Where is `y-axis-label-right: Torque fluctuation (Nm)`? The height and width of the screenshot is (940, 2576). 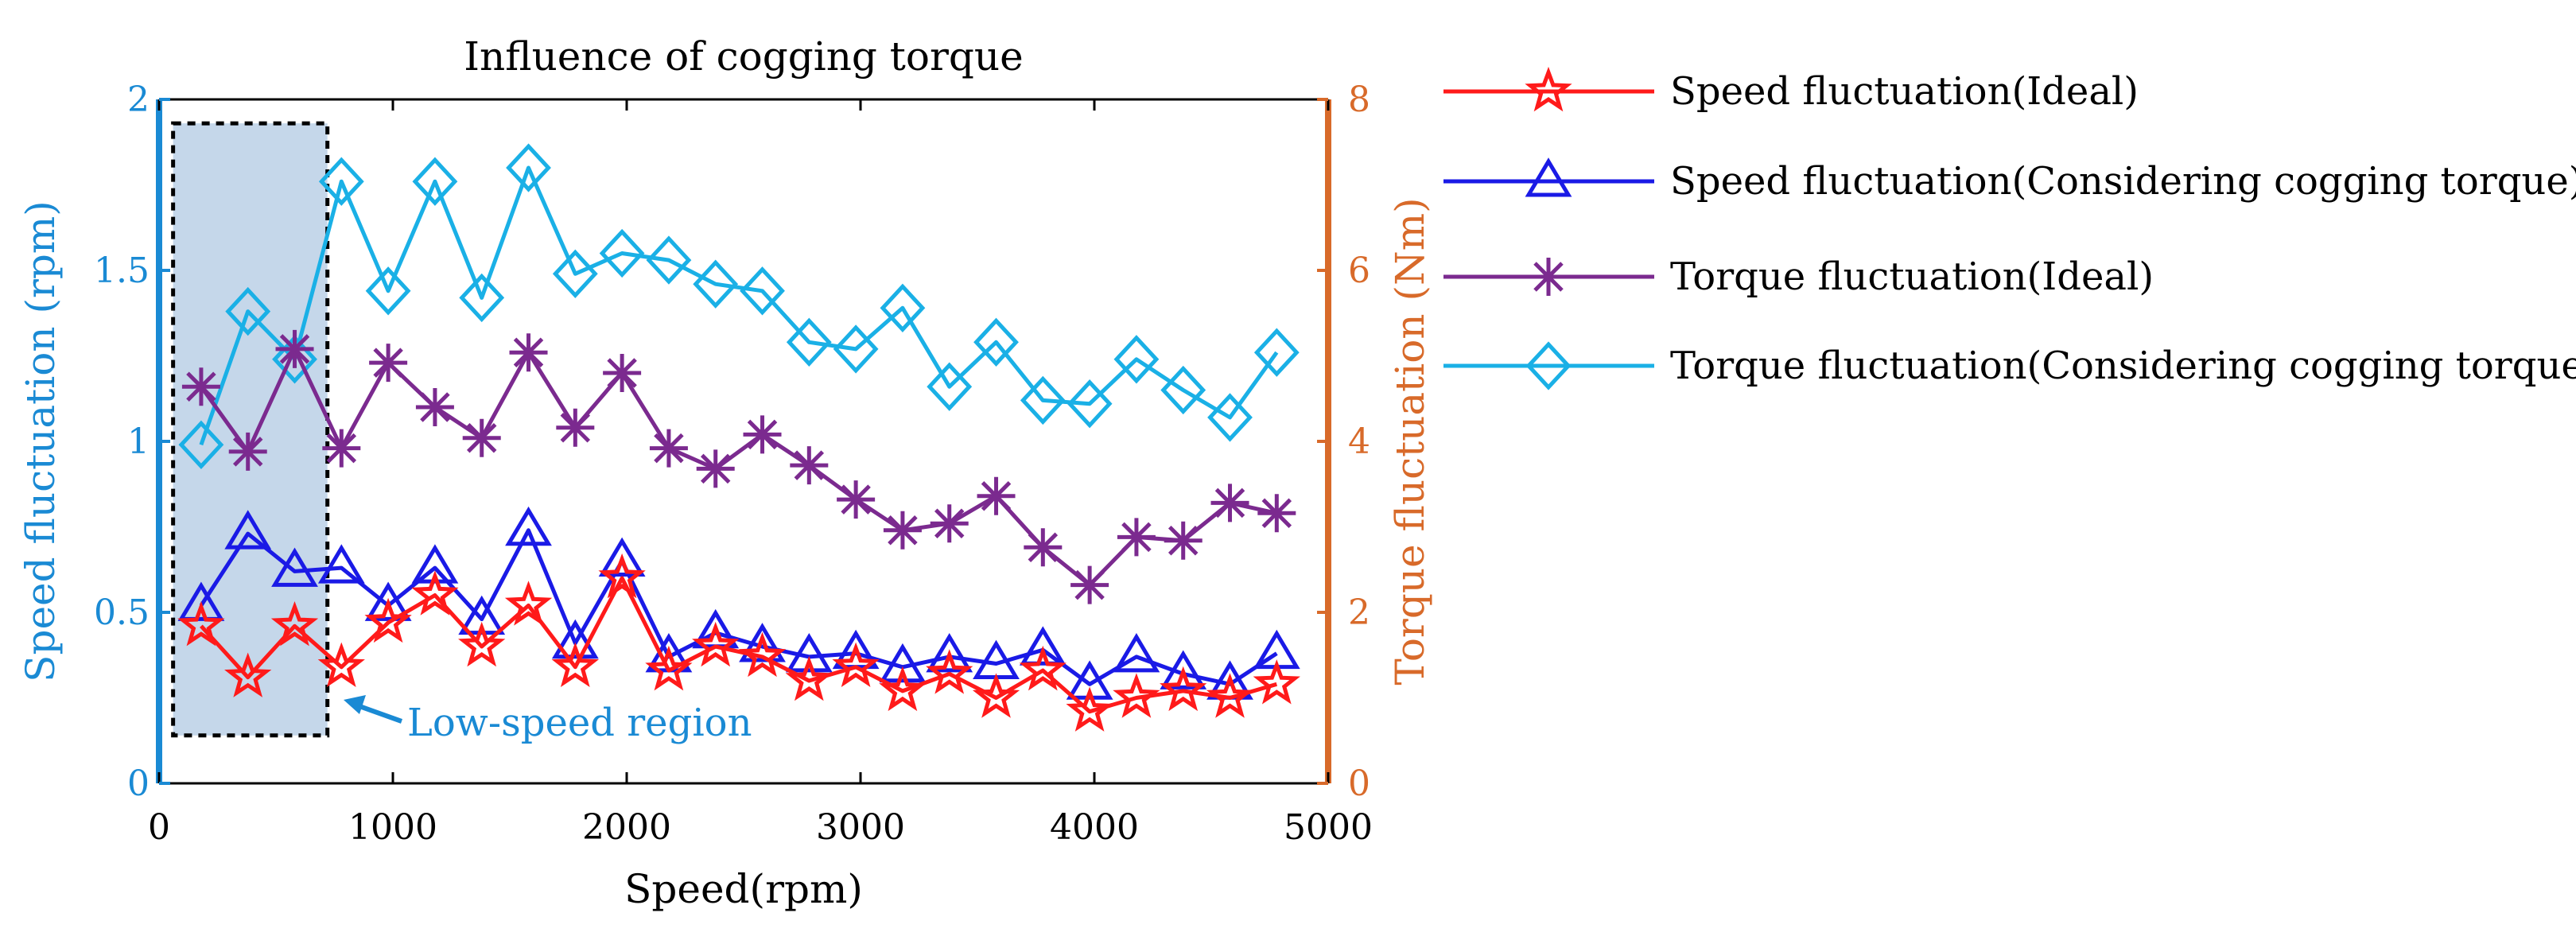
y-axis-label-right: Torque fluctuation (Nm) is located at coordinates (1410, 441).